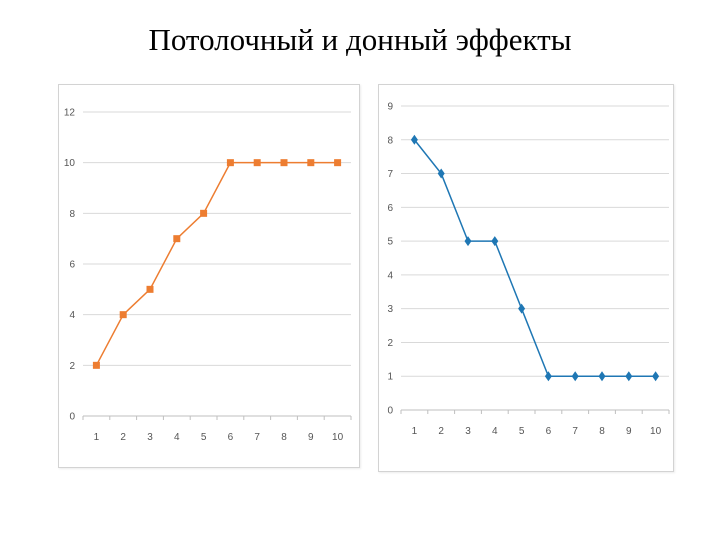  What do you see at coordinates (390, 242) in the screenshot?
I see `y-tick-label: 5` at bounding box center [390, 242].